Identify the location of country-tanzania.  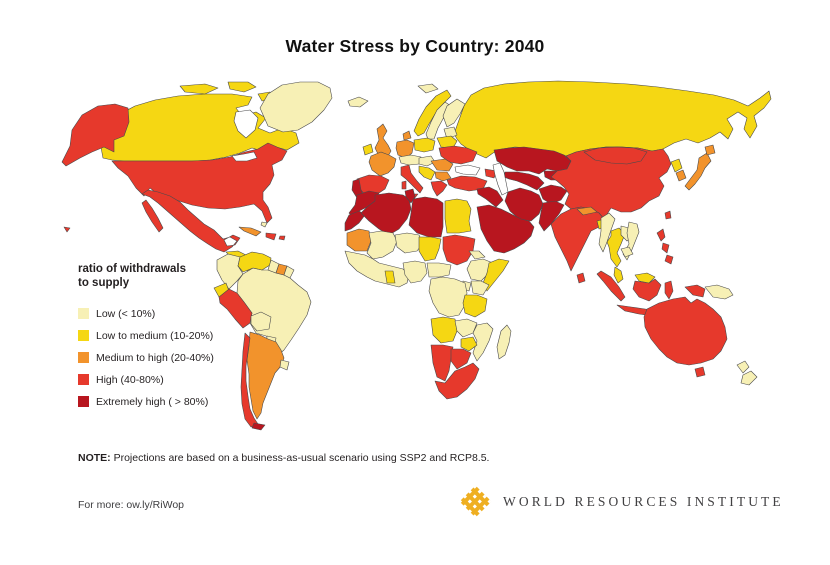
(475, 306).